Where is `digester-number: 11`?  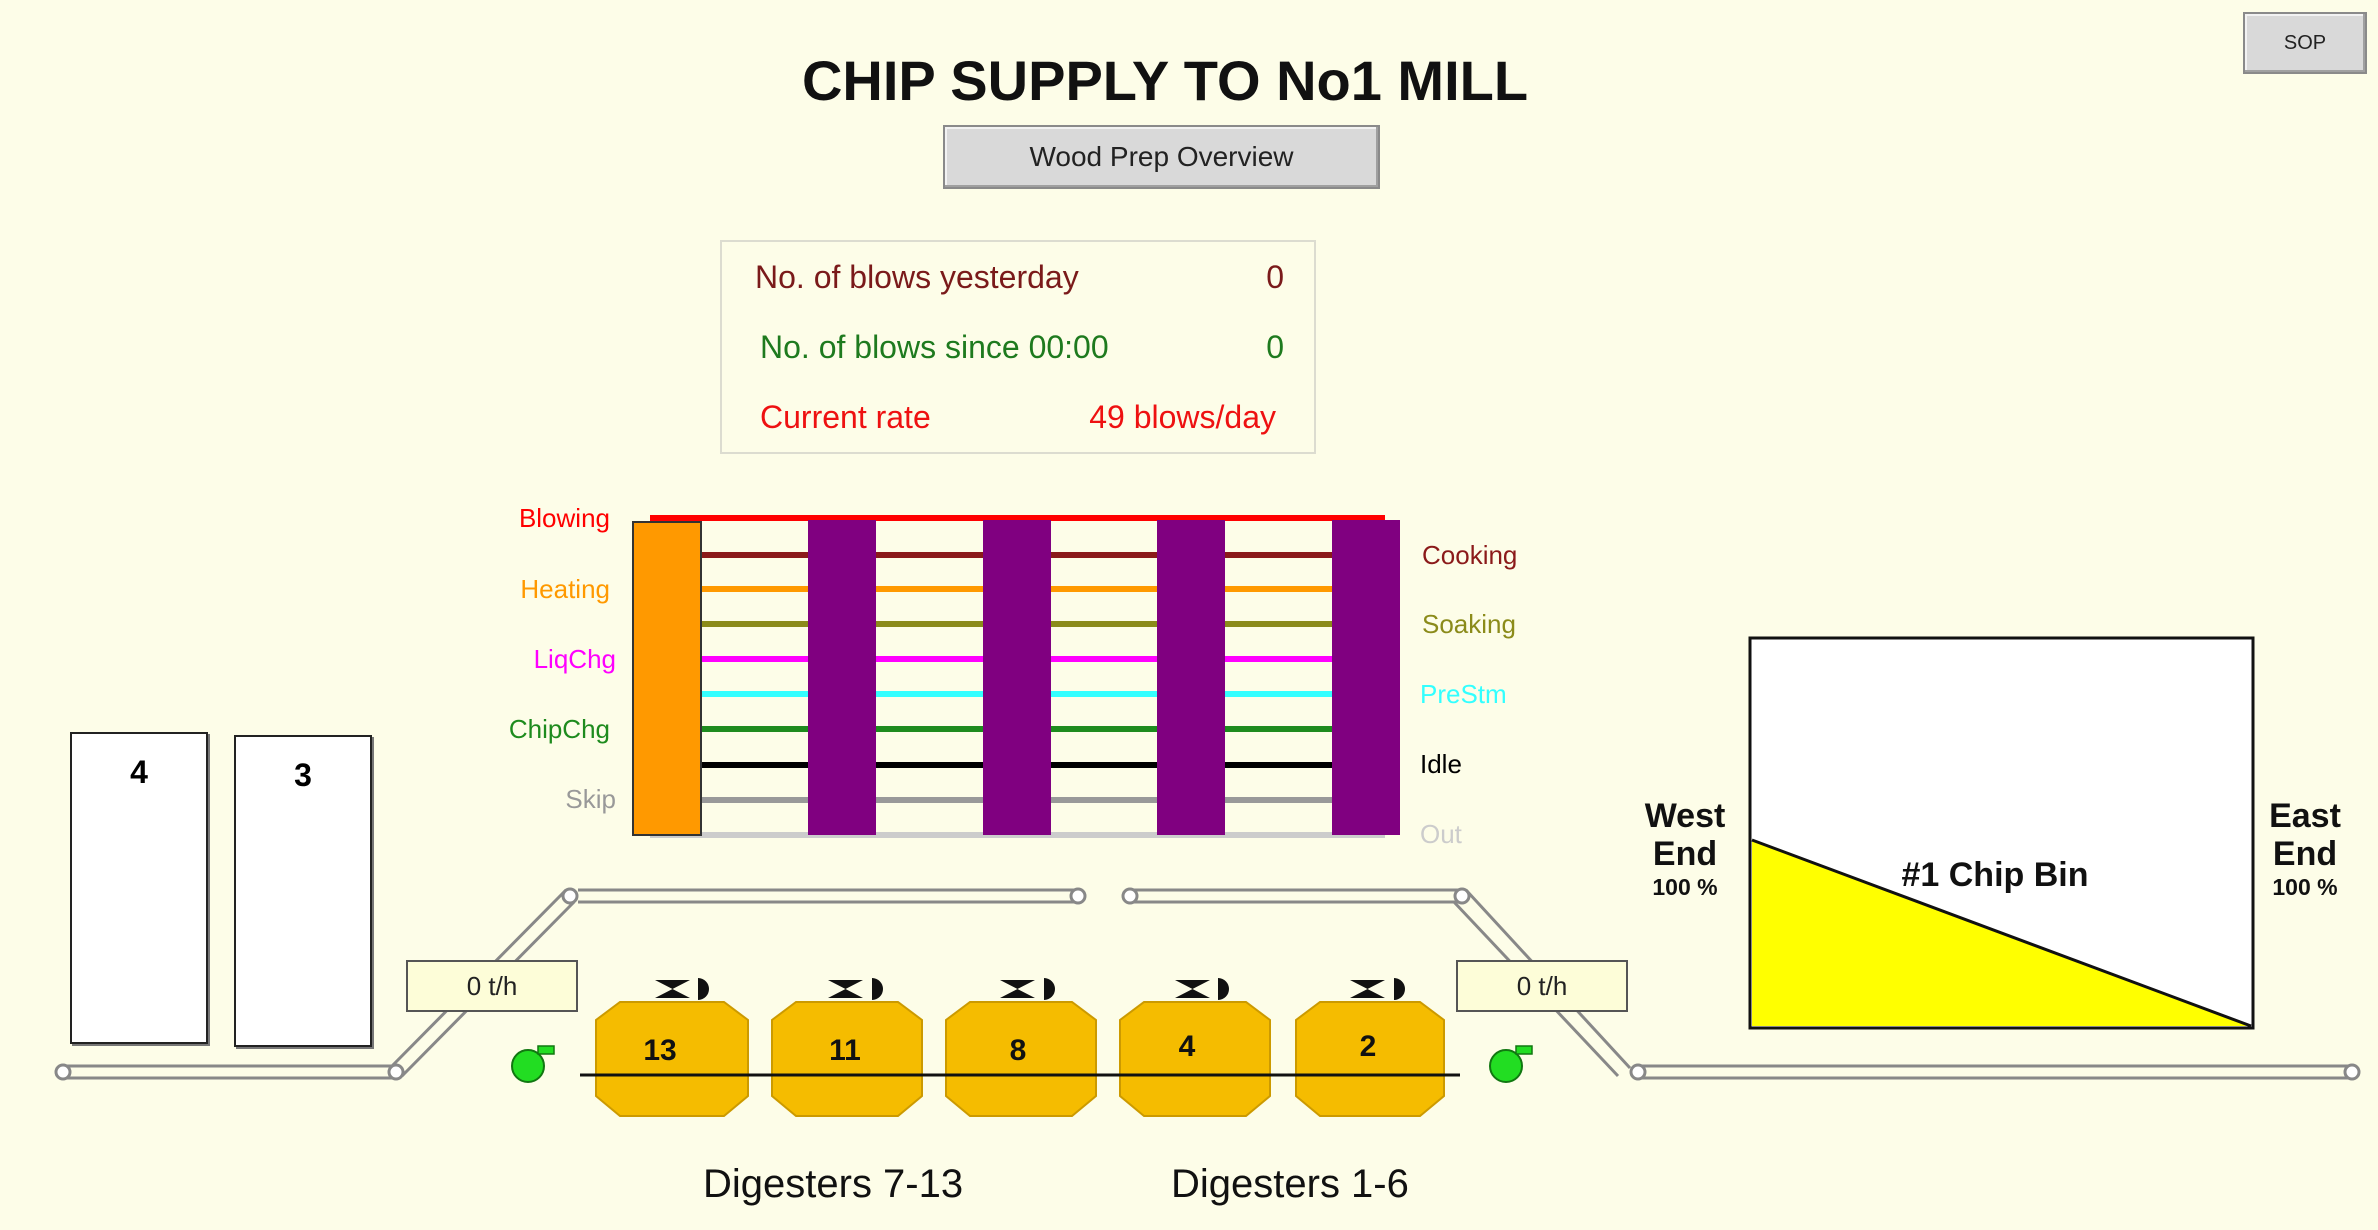 digester-number: 11 is located at coordinates (845, 1050).